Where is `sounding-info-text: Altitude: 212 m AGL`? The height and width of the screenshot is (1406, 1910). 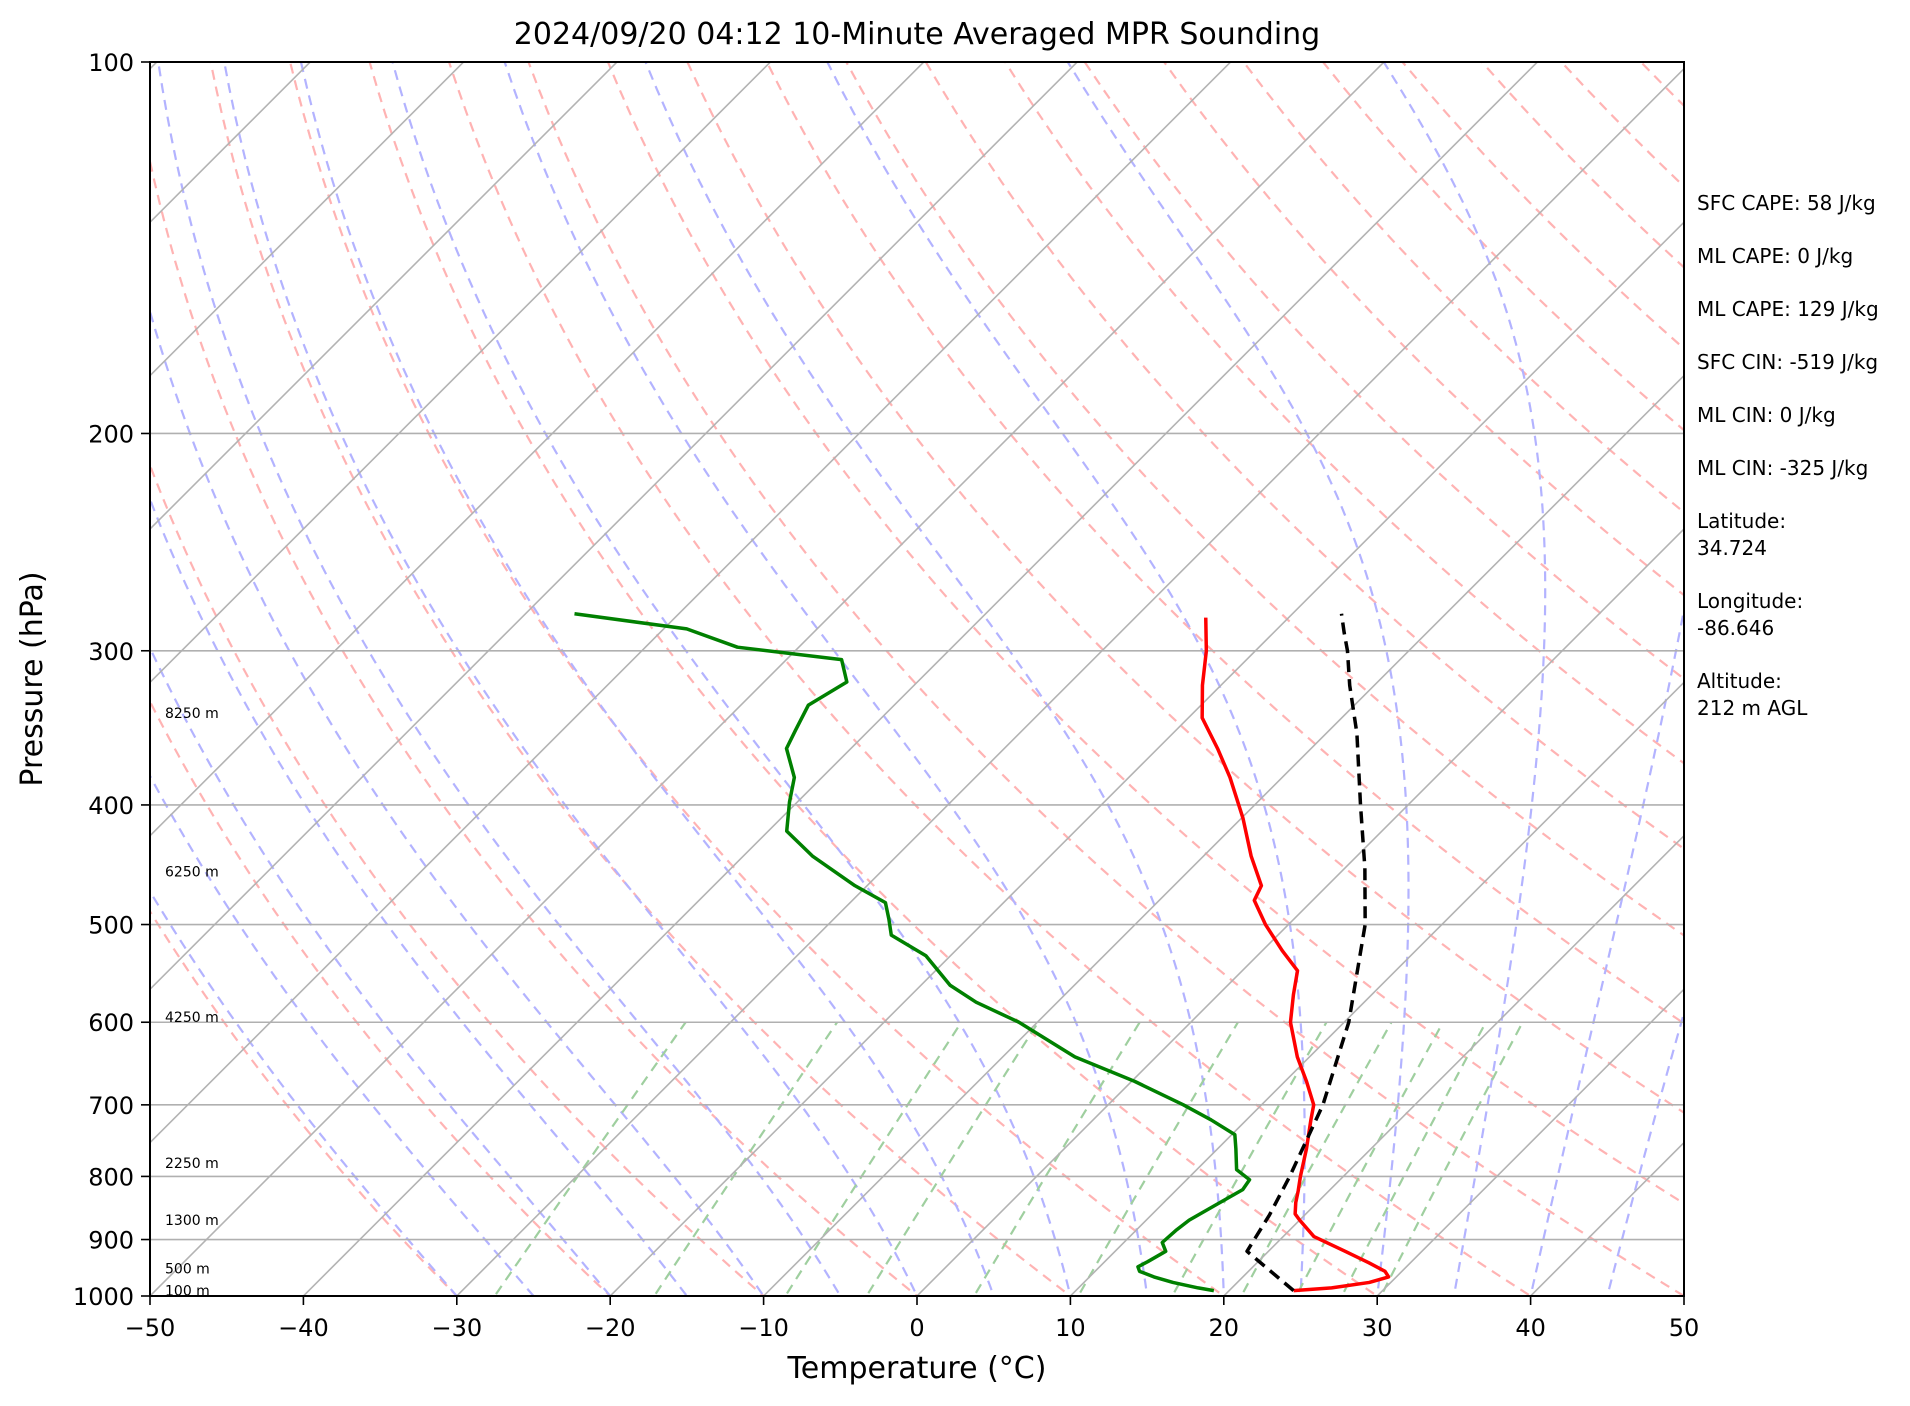
sounding-info-text: Altitude: 212 m AGL is located at coordinates (1752, 694).